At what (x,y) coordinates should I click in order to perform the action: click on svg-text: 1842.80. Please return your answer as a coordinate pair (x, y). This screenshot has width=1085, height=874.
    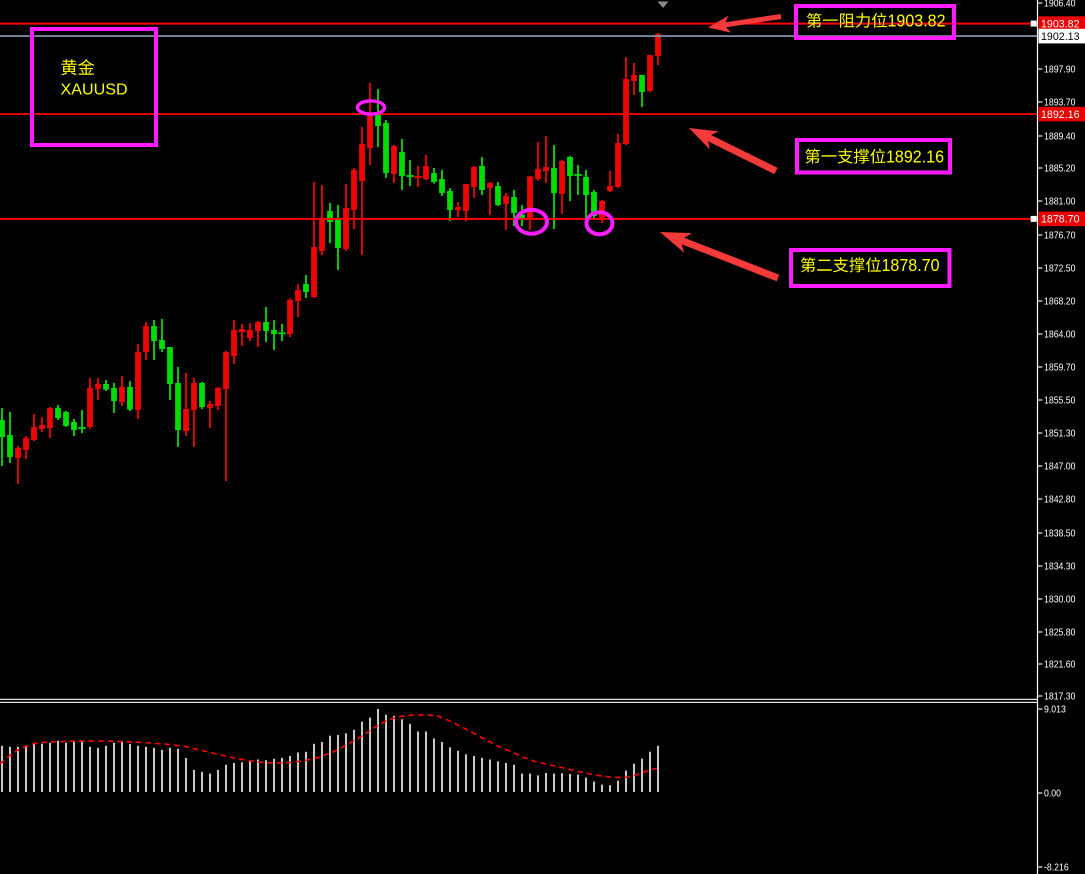
    Looking at the image, I should click on (1060, 500).